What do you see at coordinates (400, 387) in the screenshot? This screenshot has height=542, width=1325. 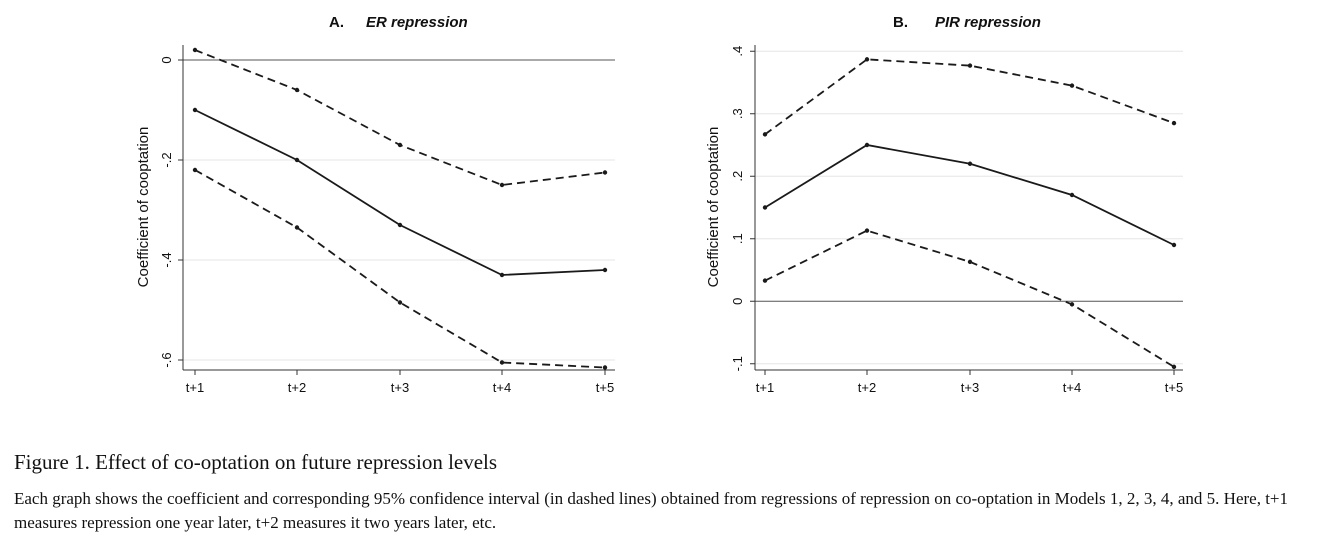 I see `panel-a-x-tick-label: t+3` at bounding box center [400, 387].